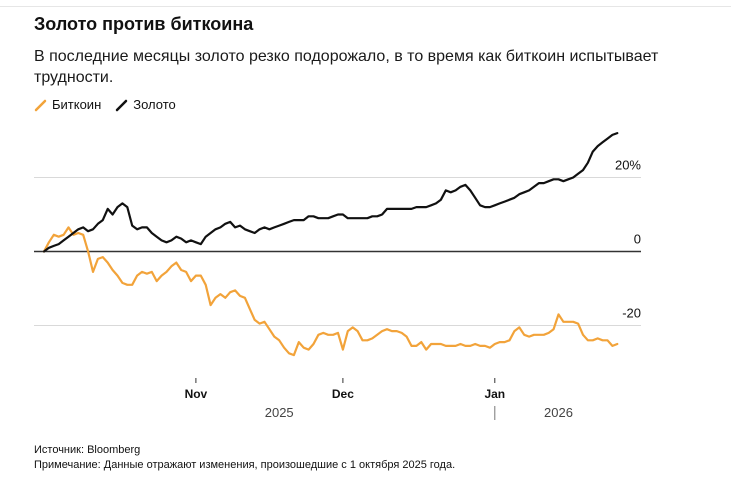  I want to click on legend-item-bitcoin: Биткоин, so click(67, 104).